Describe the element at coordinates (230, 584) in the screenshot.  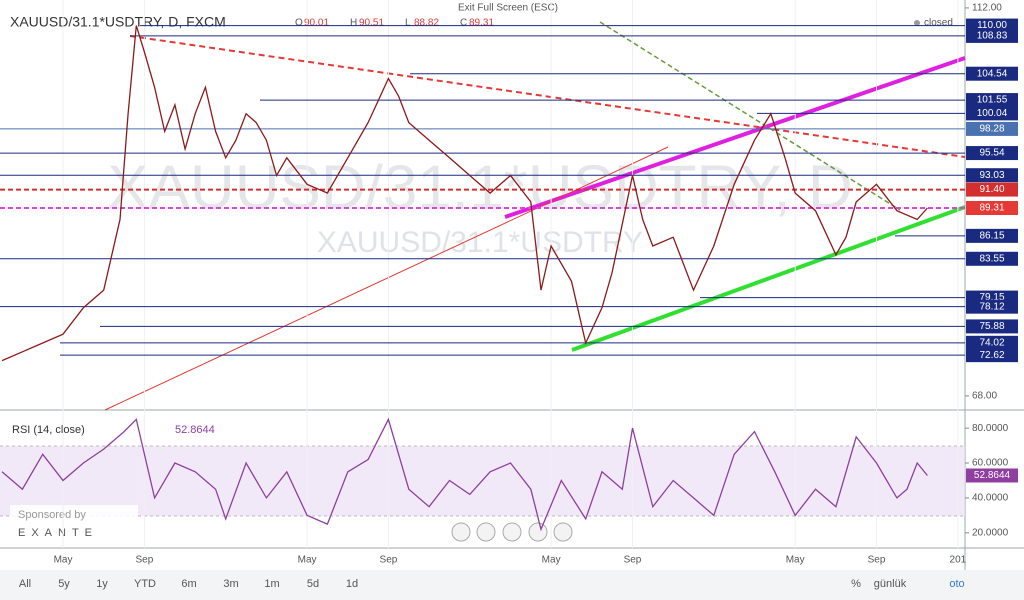
I see `range-button: 3m` at that location.